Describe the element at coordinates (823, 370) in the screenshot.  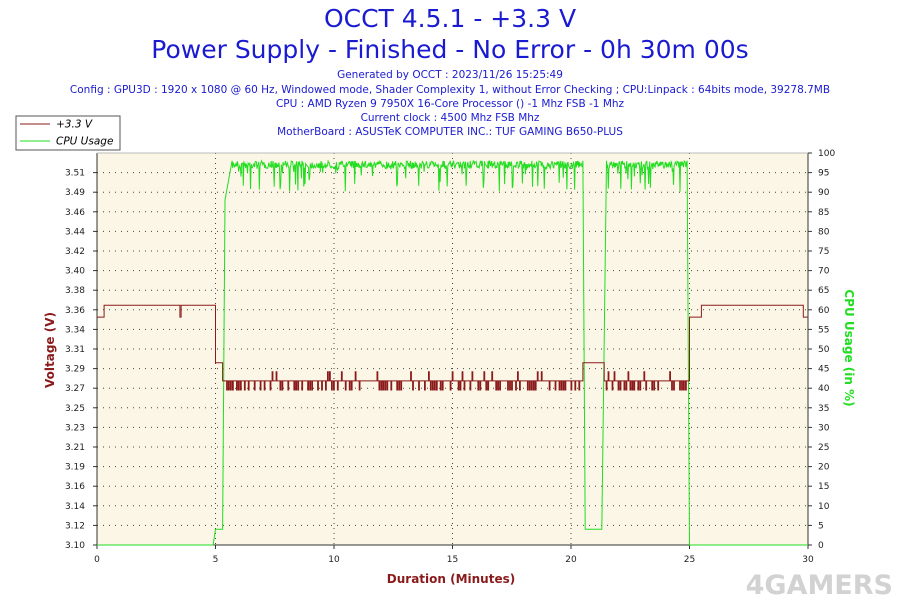
I see `y-right-tick-label: 45` at that location.